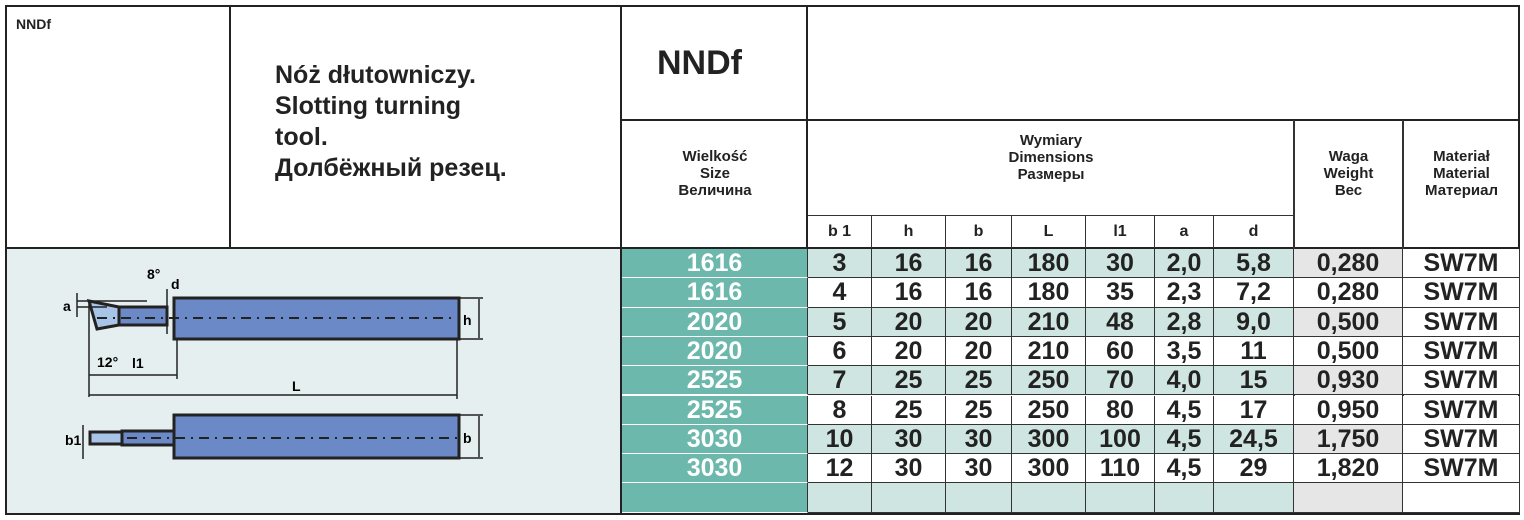 Image resolution: width=1524 pixels, height=520 pixels. Describe the element at coordinates (1049, 232) in the screenshot. I see `column-header: L` at that location.